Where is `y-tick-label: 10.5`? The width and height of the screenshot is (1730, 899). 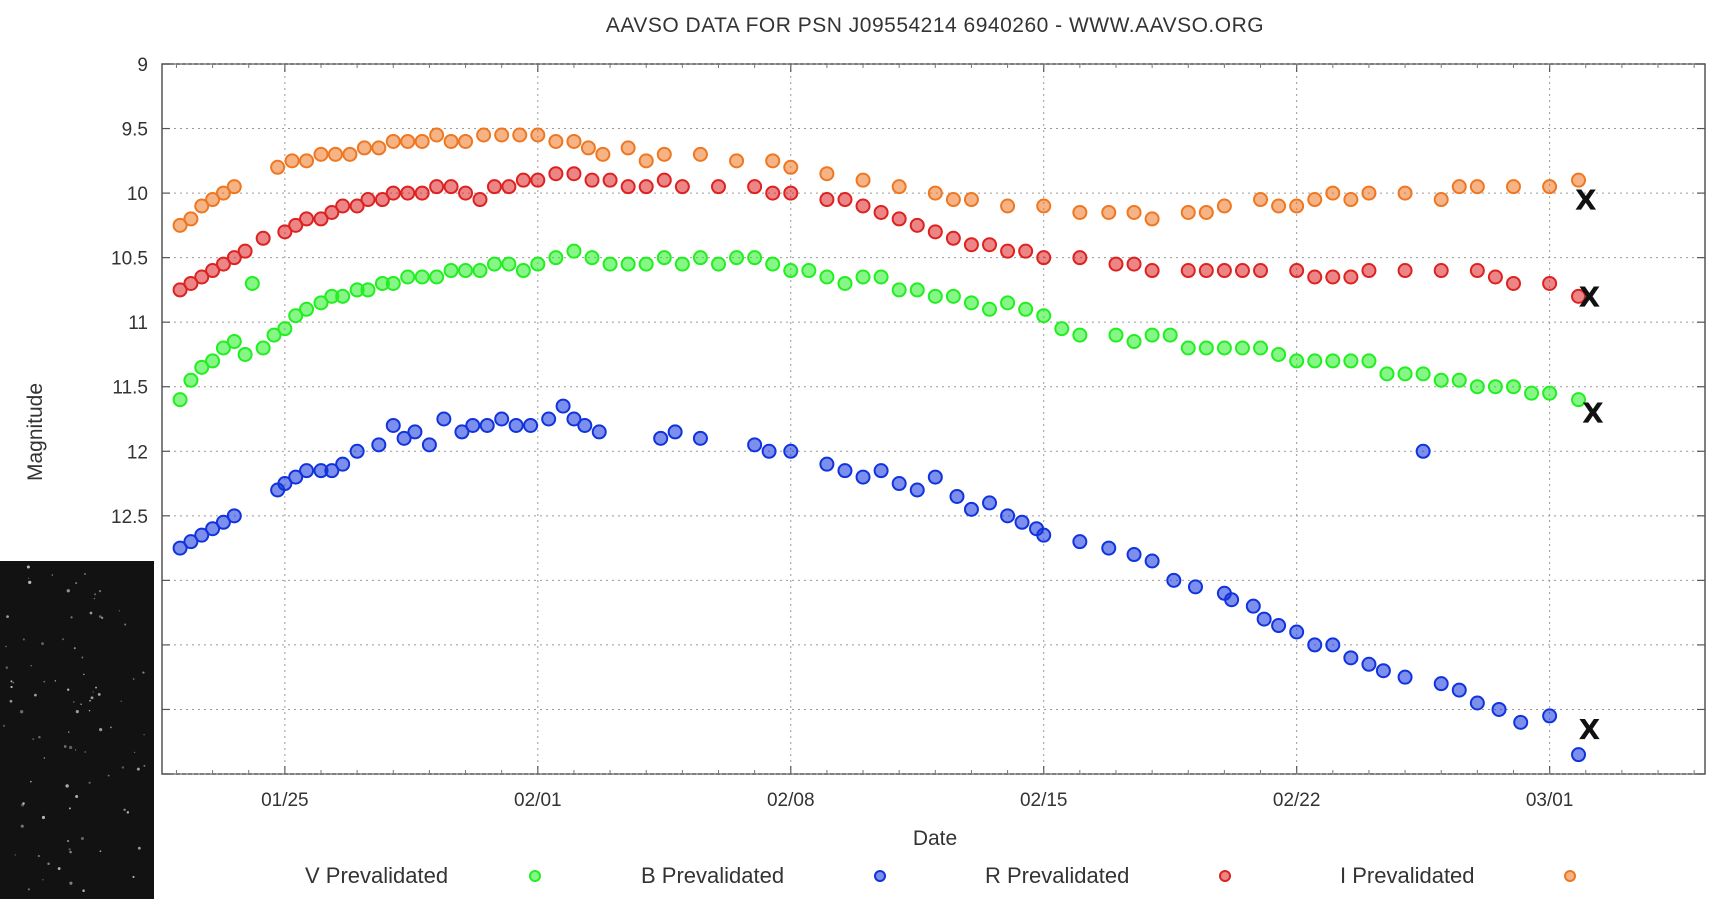 y-tick-label: 10.5 is located at coordinates (129, 259).